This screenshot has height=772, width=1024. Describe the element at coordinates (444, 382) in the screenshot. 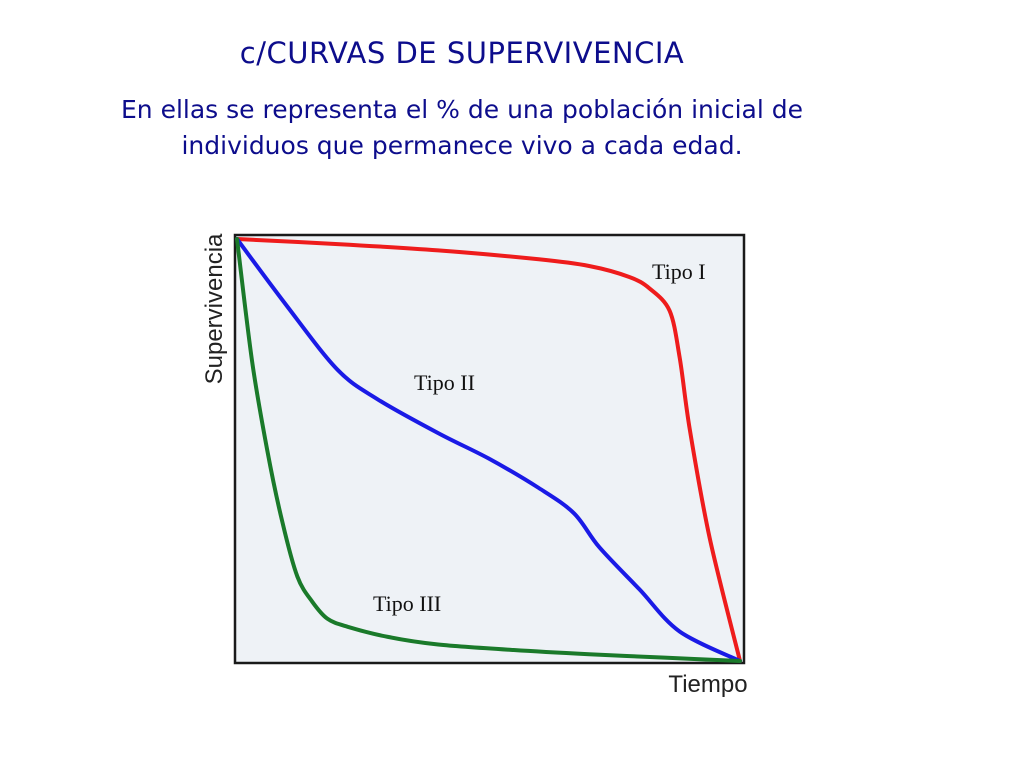

I see `series-label-tipo-ii: Tipo II` at that location.